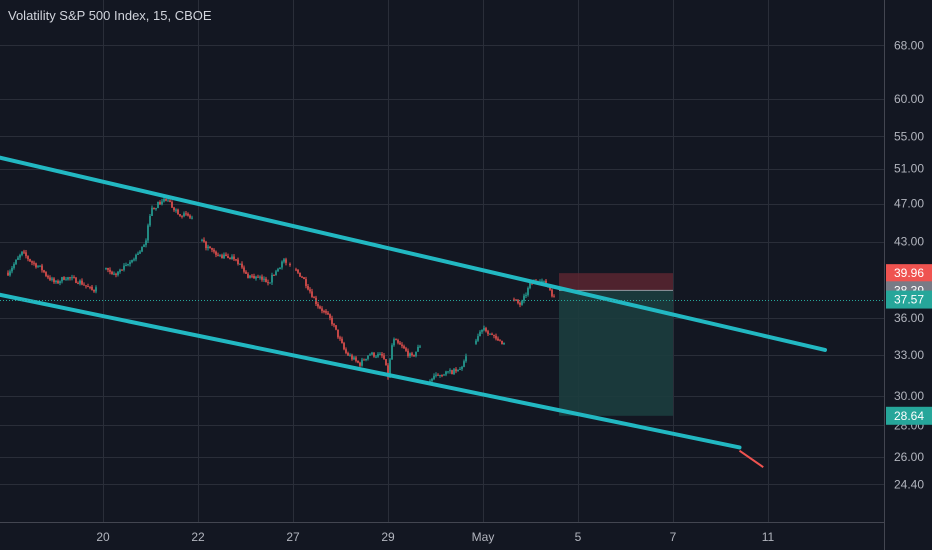  I want to click on y-tick-label: 30.00, so click(909, 396).